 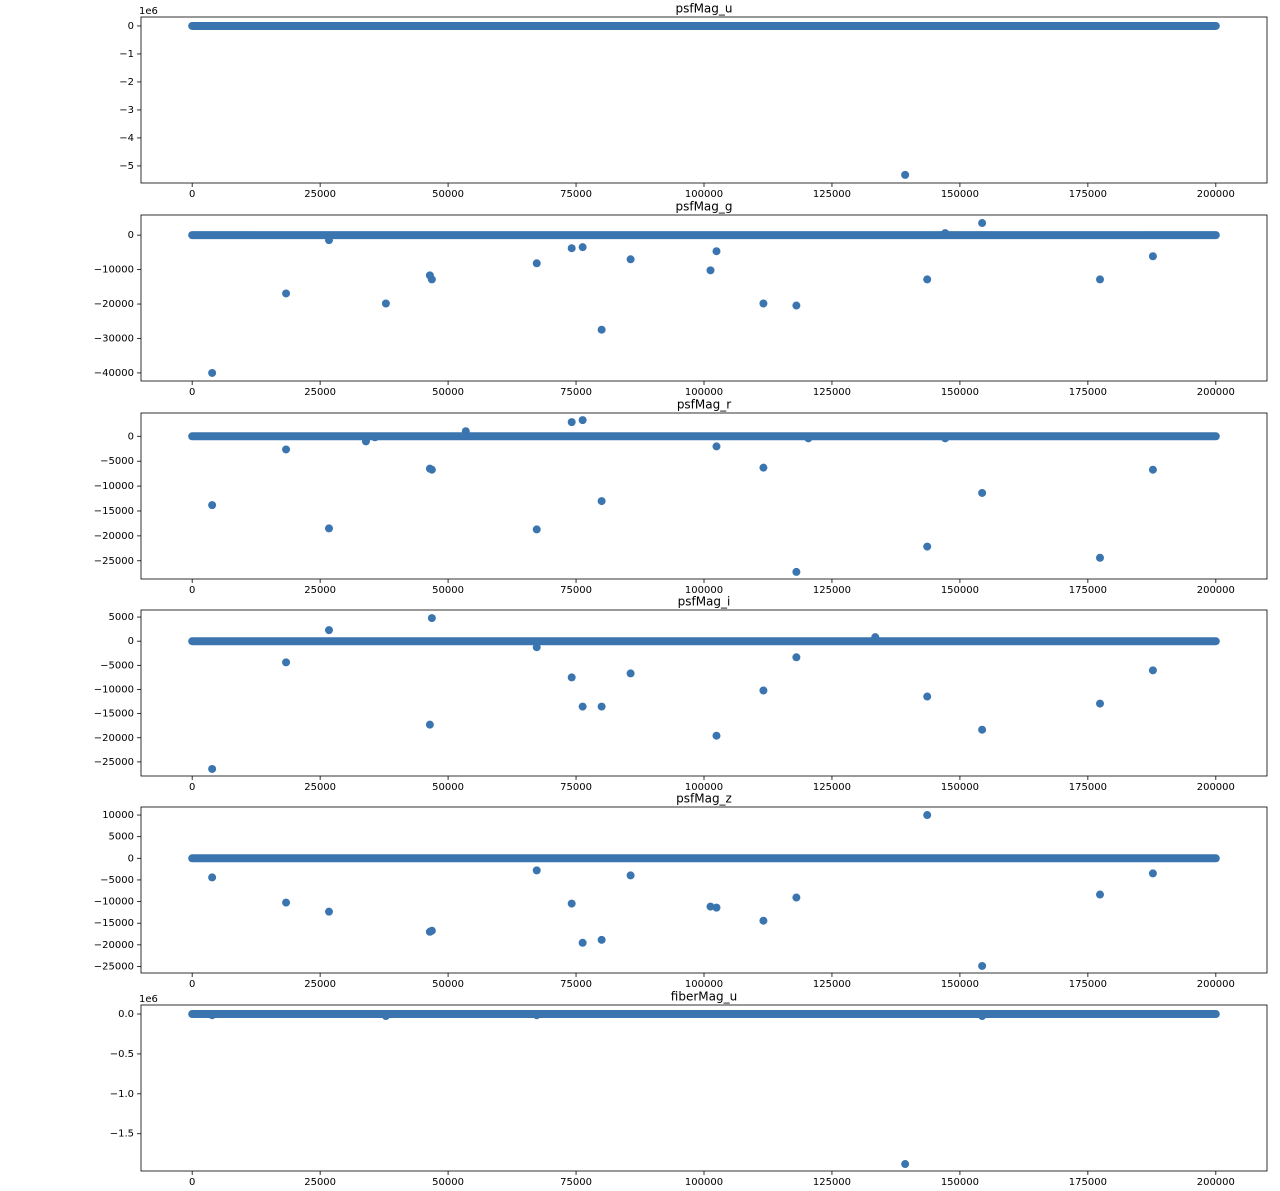 What do you see at coordinates (148, 11) in the screenshot?
I see `offset-text: 1e6` at bounding box center [148, 11].